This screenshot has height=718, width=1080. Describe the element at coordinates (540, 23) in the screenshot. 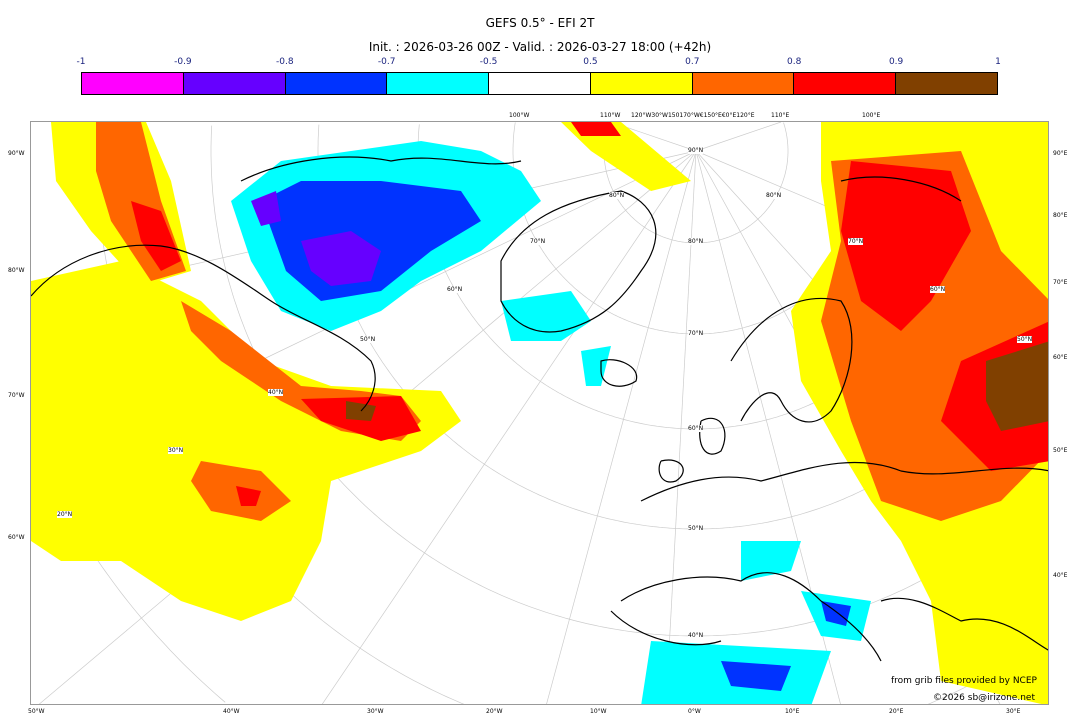

I see `map-title: GEFS 0.5° - EFI 2T` at that location.